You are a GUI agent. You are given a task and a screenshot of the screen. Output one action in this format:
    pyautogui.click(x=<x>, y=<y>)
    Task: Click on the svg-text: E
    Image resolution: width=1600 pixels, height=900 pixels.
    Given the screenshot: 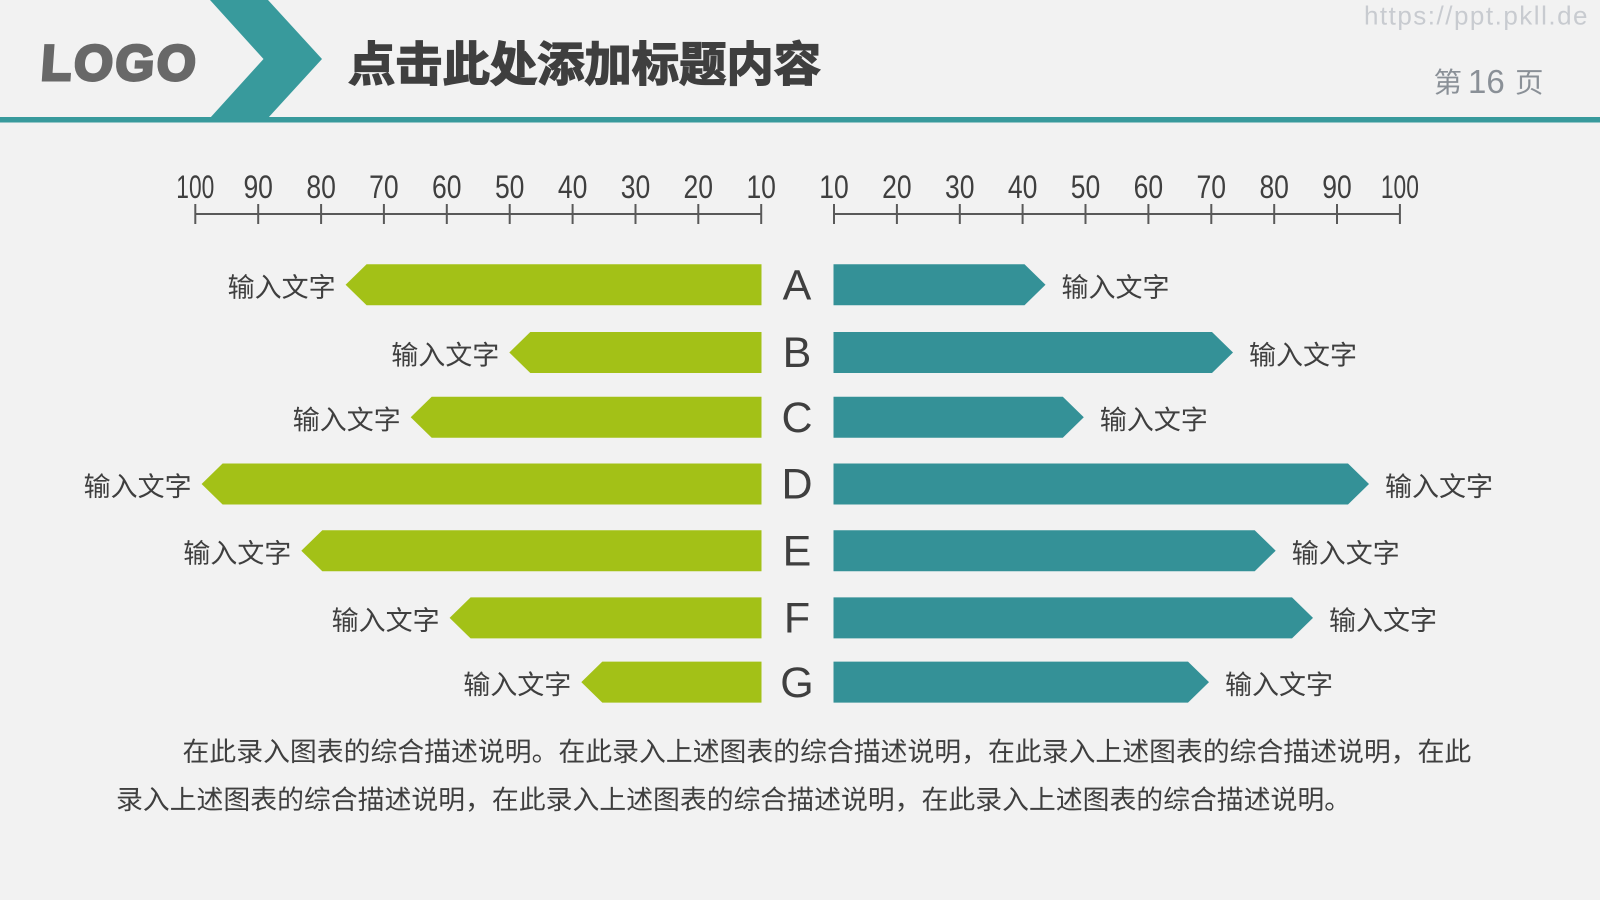 What is the action you would take?
    pyautogui.click(x=797, y=551)
    